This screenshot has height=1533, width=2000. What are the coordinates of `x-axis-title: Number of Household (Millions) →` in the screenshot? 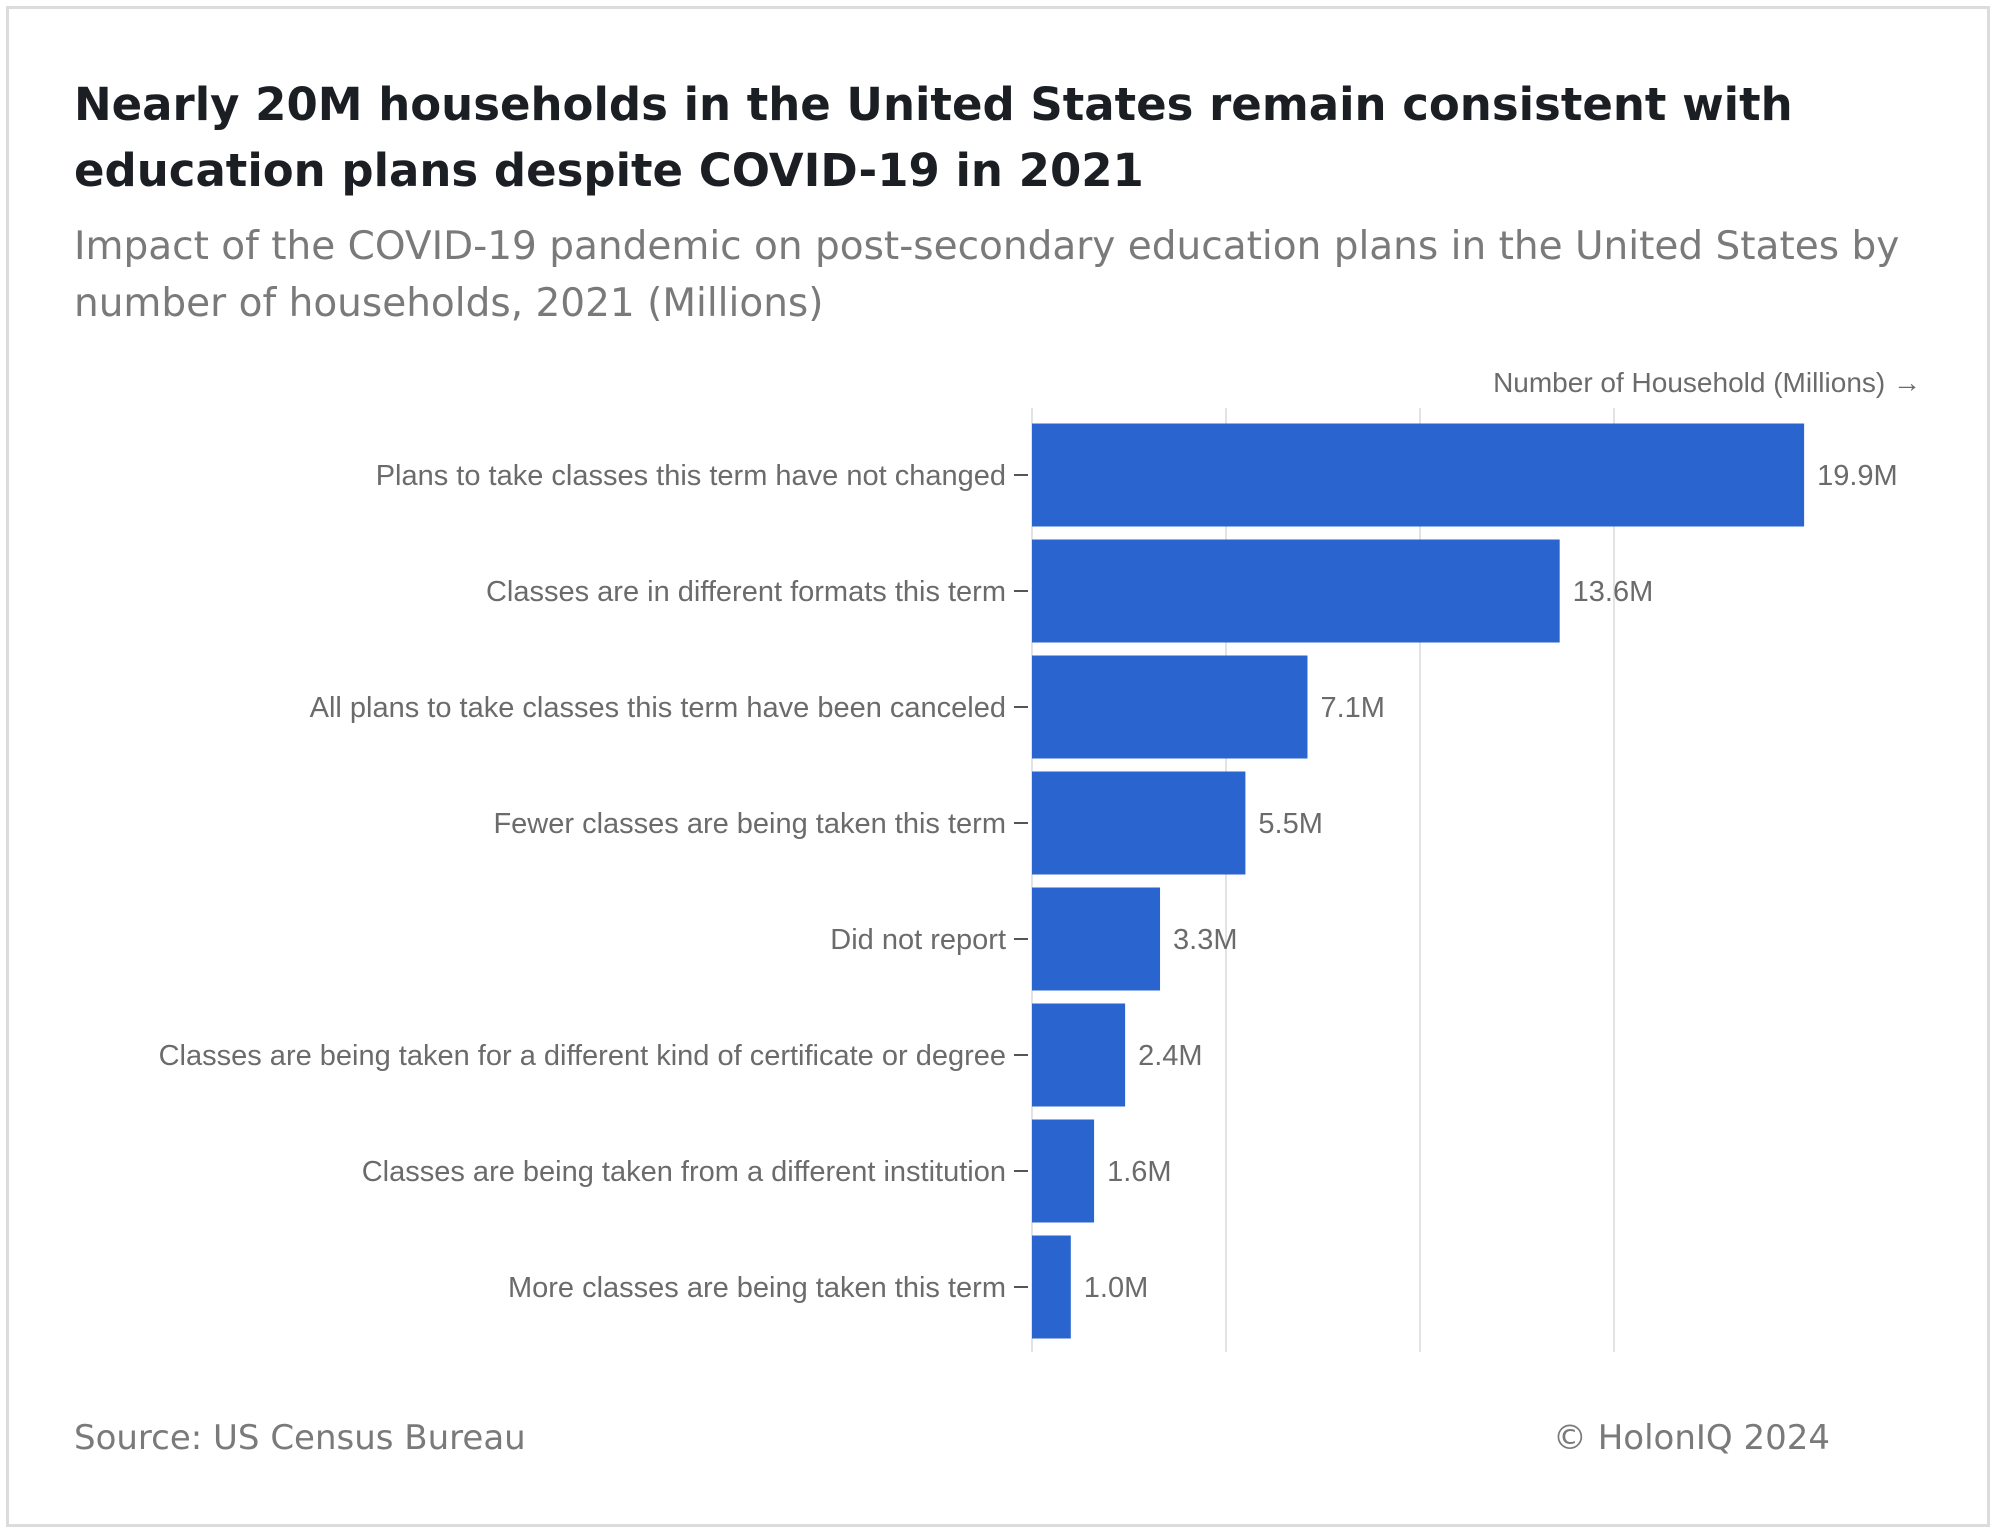 It's located at (1707, 382).